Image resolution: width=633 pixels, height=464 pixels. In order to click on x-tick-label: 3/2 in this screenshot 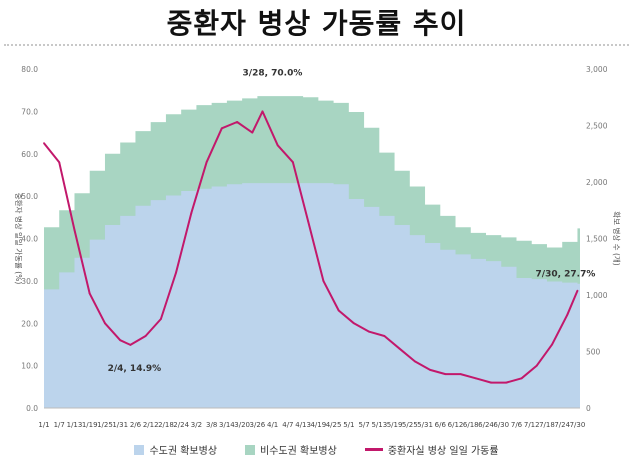, I will do `click(196, 425)`.